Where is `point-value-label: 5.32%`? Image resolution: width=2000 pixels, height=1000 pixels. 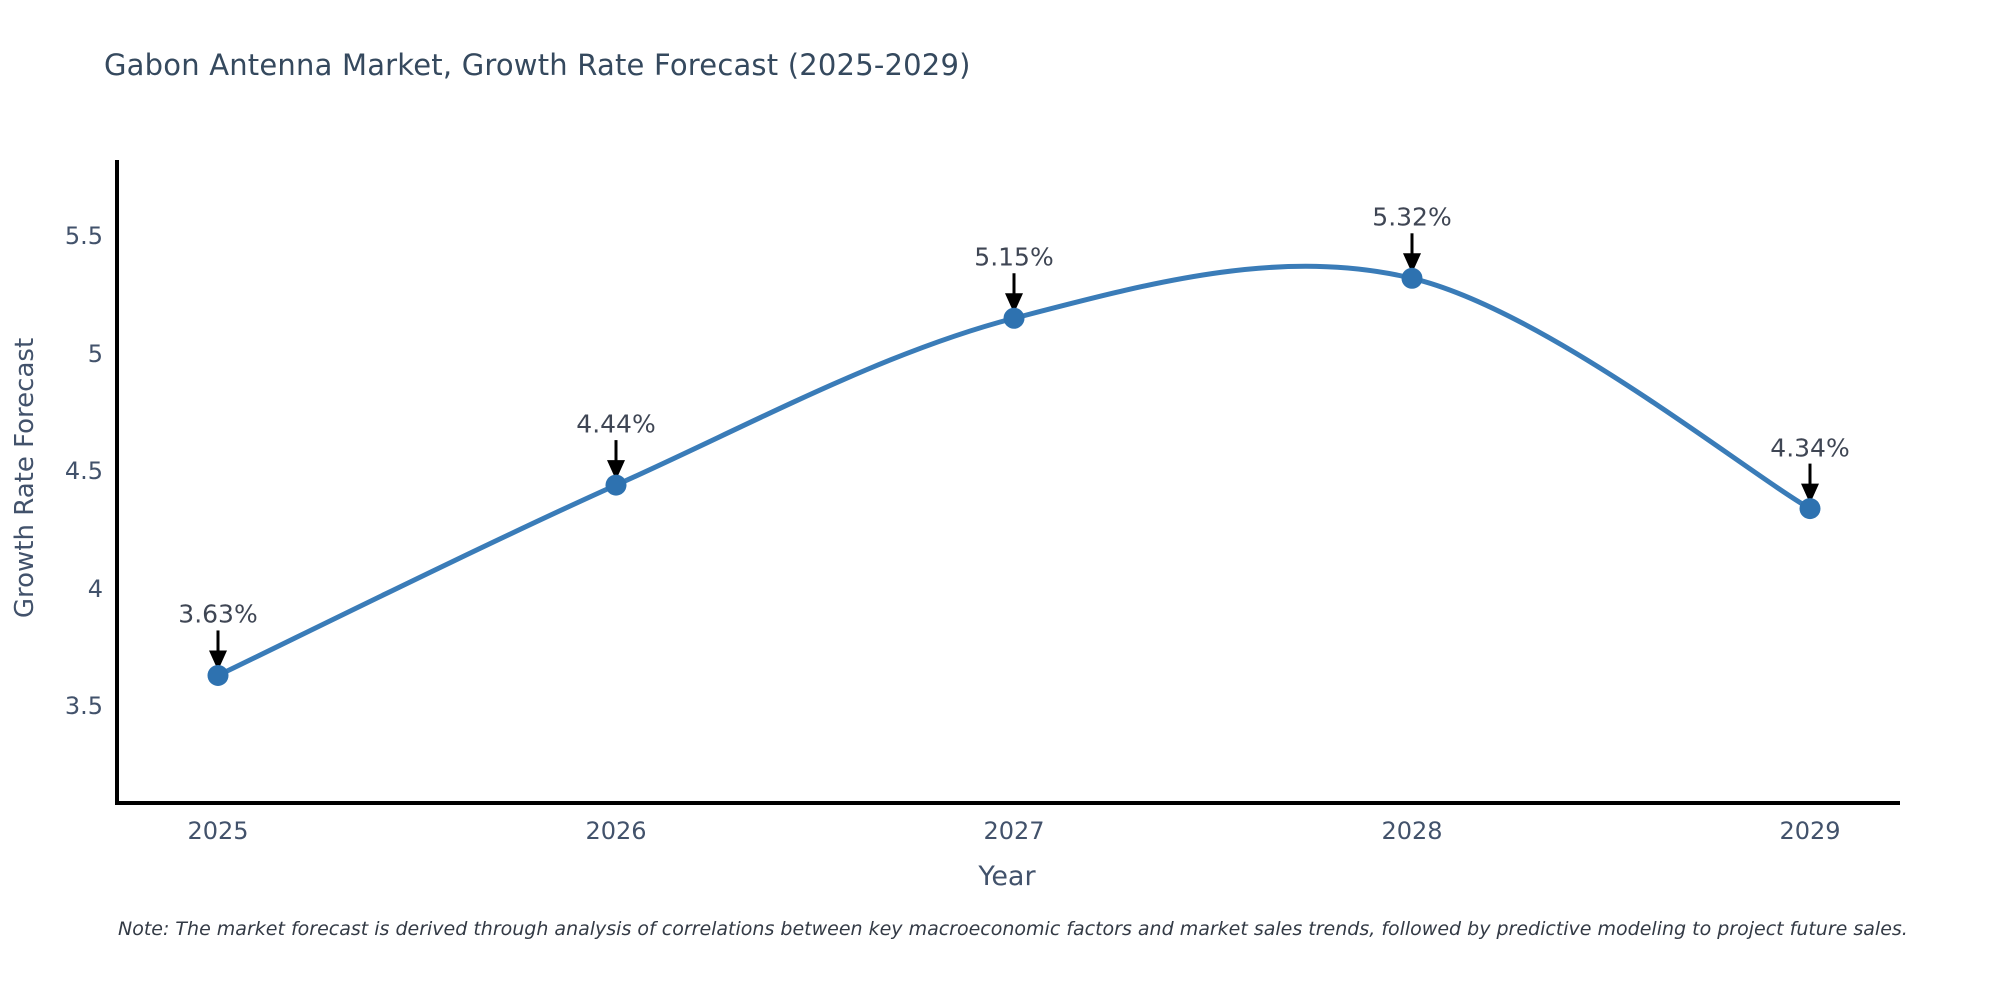 point-value-label: 5.32% is located at coordinates (1412, 217).